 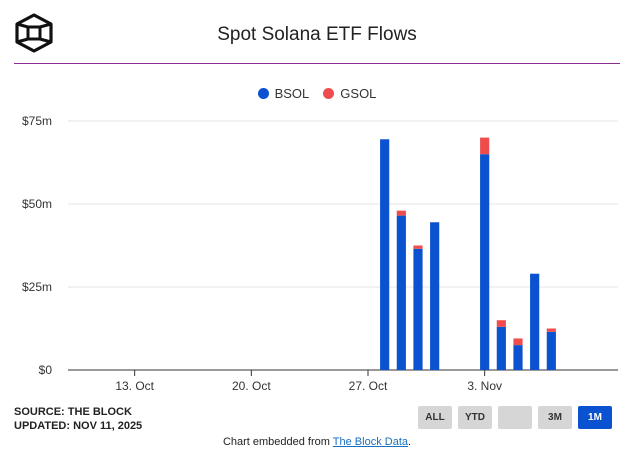 I want to click on range-button-blank, so click(x=515, y=417).